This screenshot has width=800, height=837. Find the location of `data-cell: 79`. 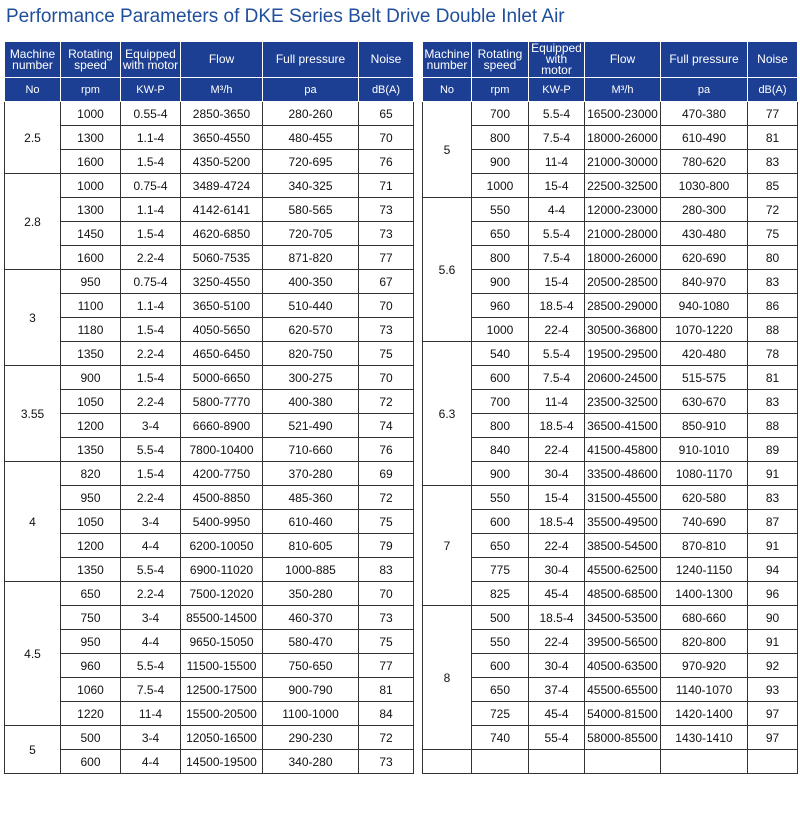

data-cell: 79 is located at coordinates (386, 545).